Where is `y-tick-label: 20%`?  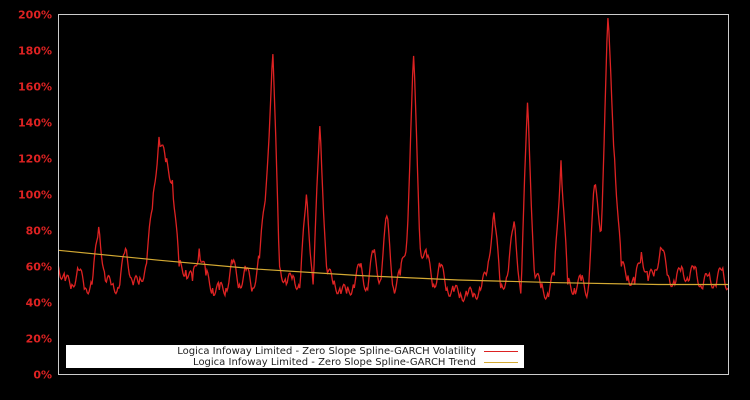
y-tick-label: 20% is located at coordinates (38, 338).